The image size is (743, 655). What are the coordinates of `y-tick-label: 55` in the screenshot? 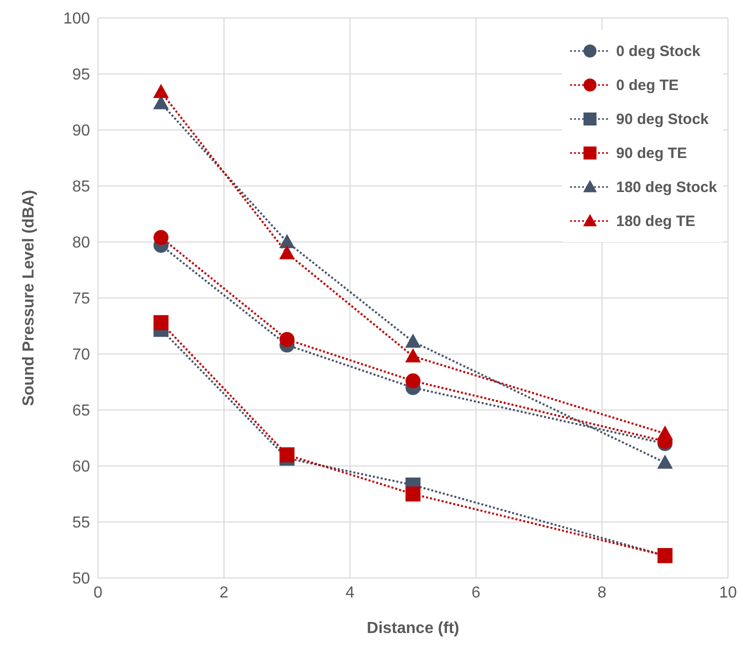 It's located at (81, 523).